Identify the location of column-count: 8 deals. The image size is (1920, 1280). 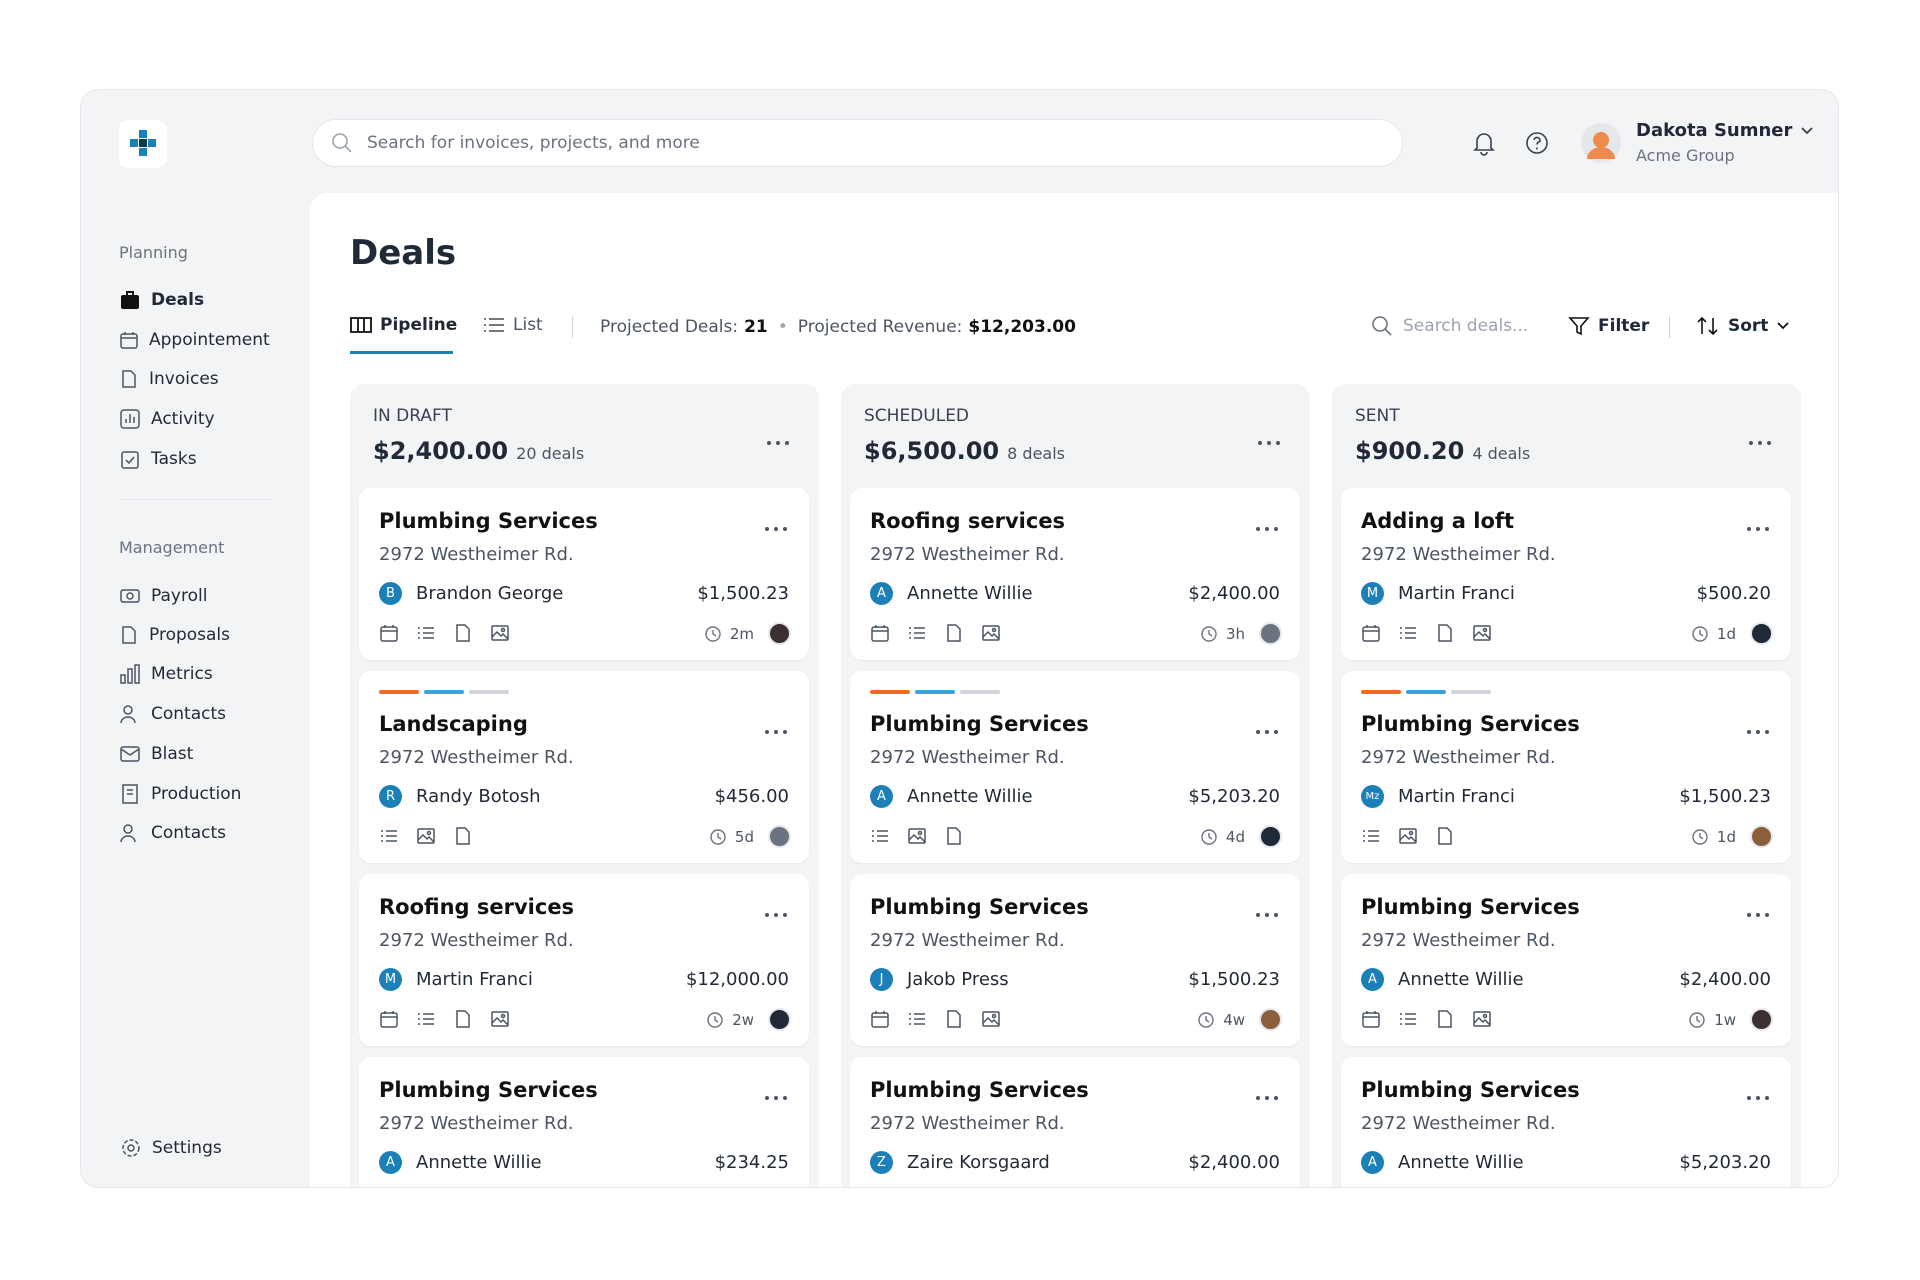
(1036, 453).